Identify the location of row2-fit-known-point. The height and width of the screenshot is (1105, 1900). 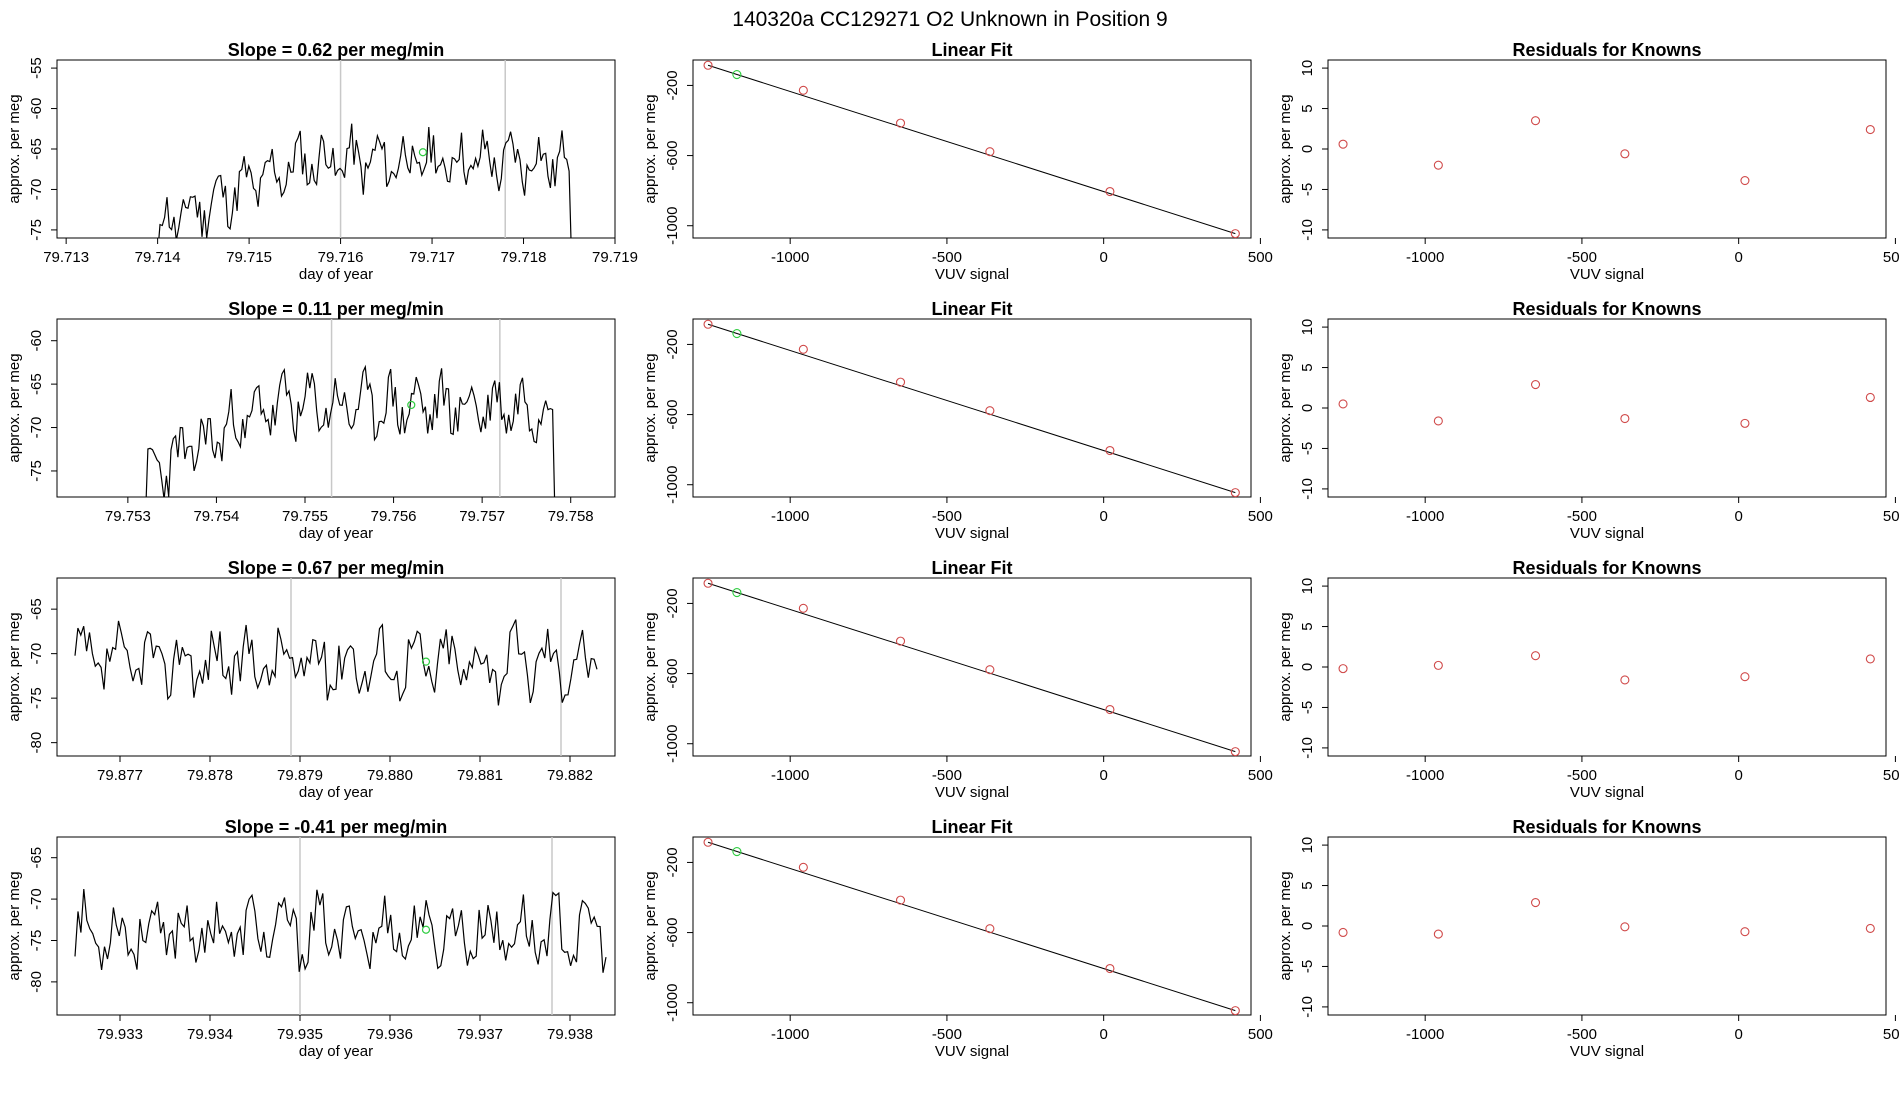
(1235, 493).